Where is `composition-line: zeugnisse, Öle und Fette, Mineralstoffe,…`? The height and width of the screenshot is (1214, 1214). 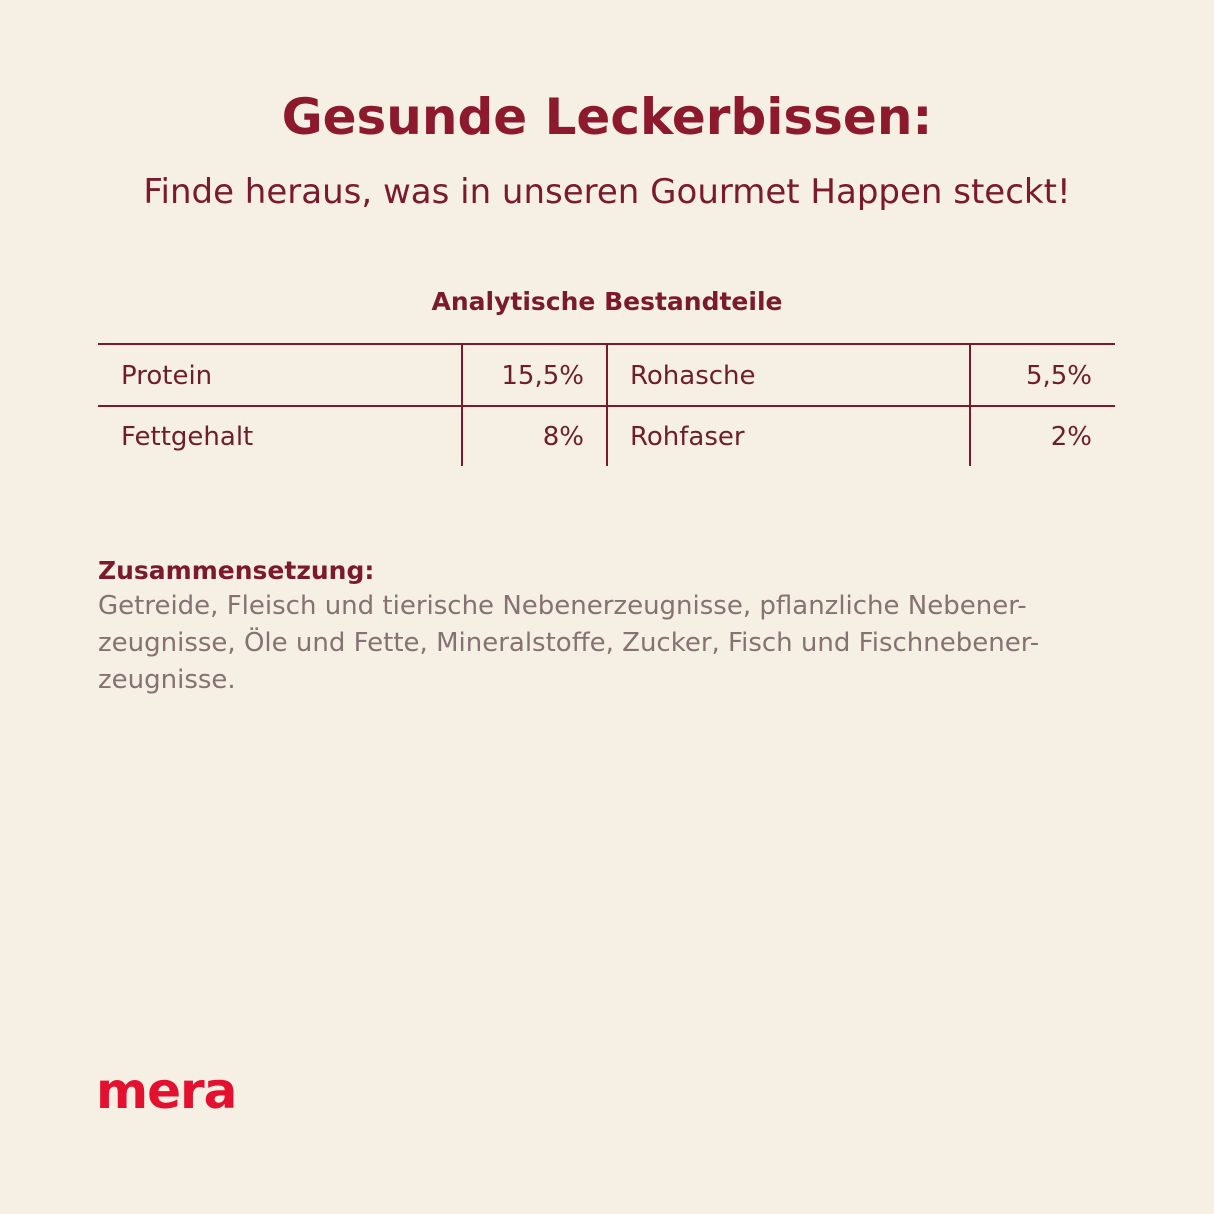 composition-line: zeugnisse, Öle und Fette, Mineralstoffe,… is located at coordinates (569, 643).